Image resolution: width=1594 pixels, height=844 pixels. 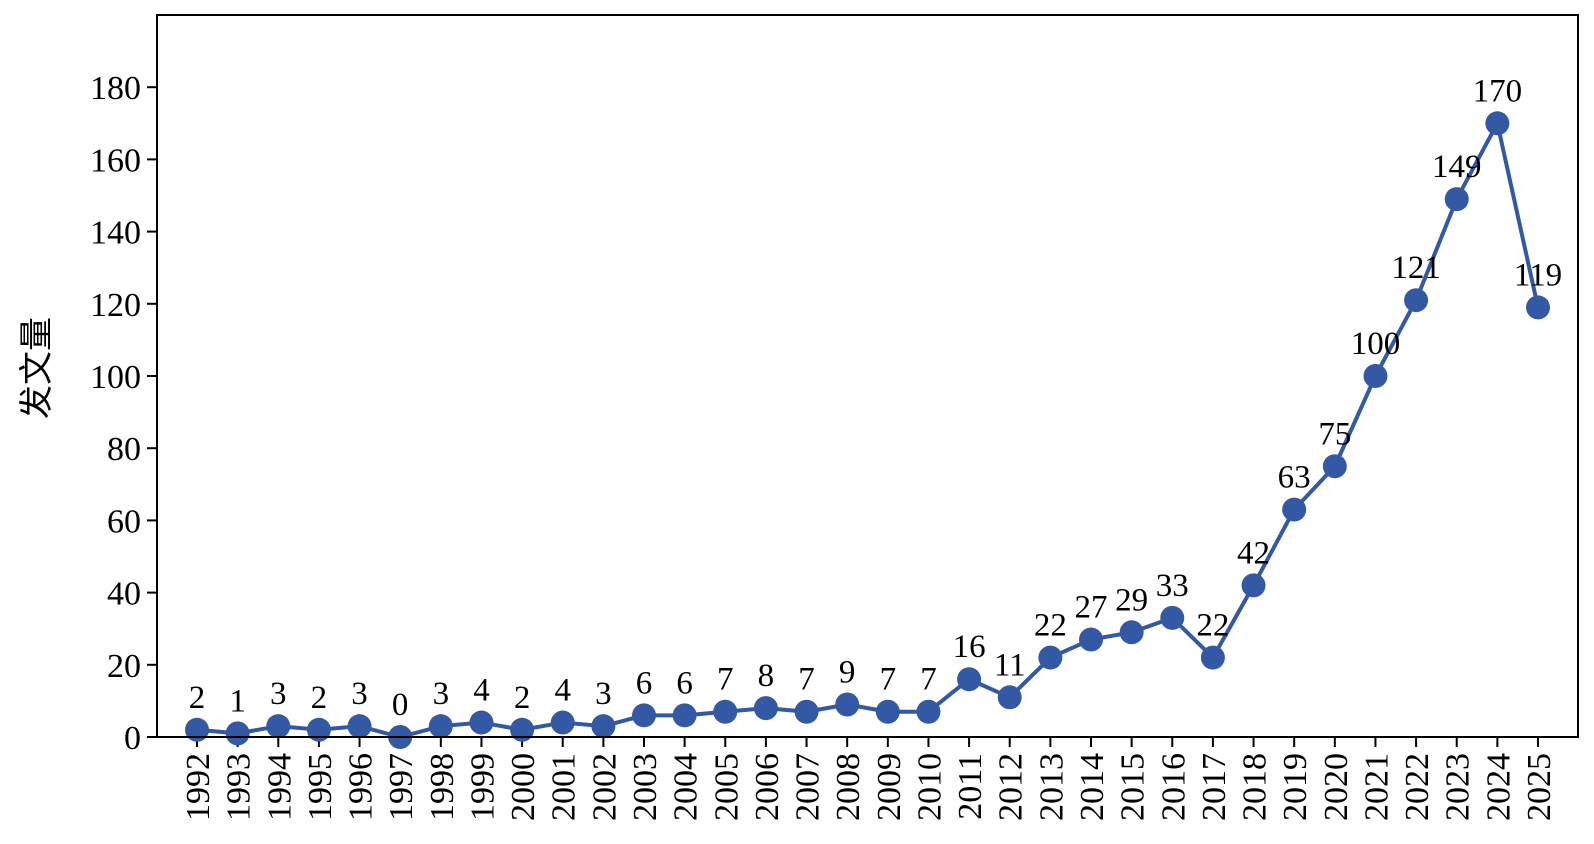 I want to click on data-label: 29, so click(x=1131, y=600).